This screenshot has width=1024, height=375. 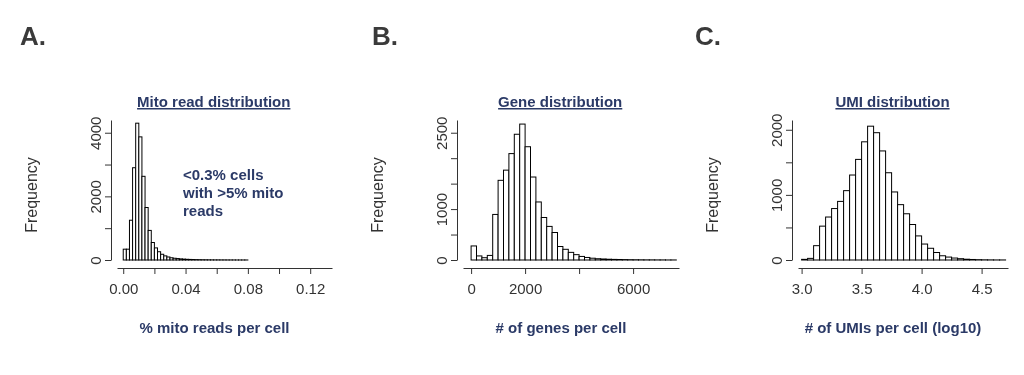 I want to click on text: B., so click(x=385, y=36).